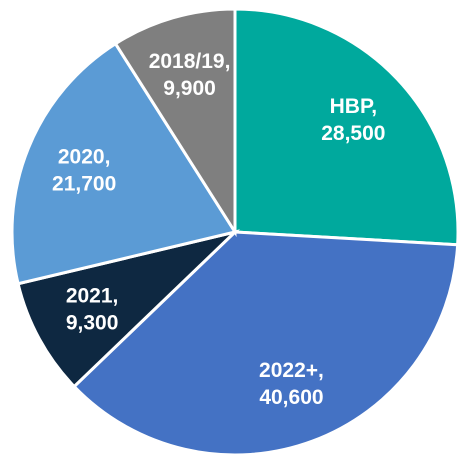  I want to click on slice-category-label: 2022+,, so click(291, 370).